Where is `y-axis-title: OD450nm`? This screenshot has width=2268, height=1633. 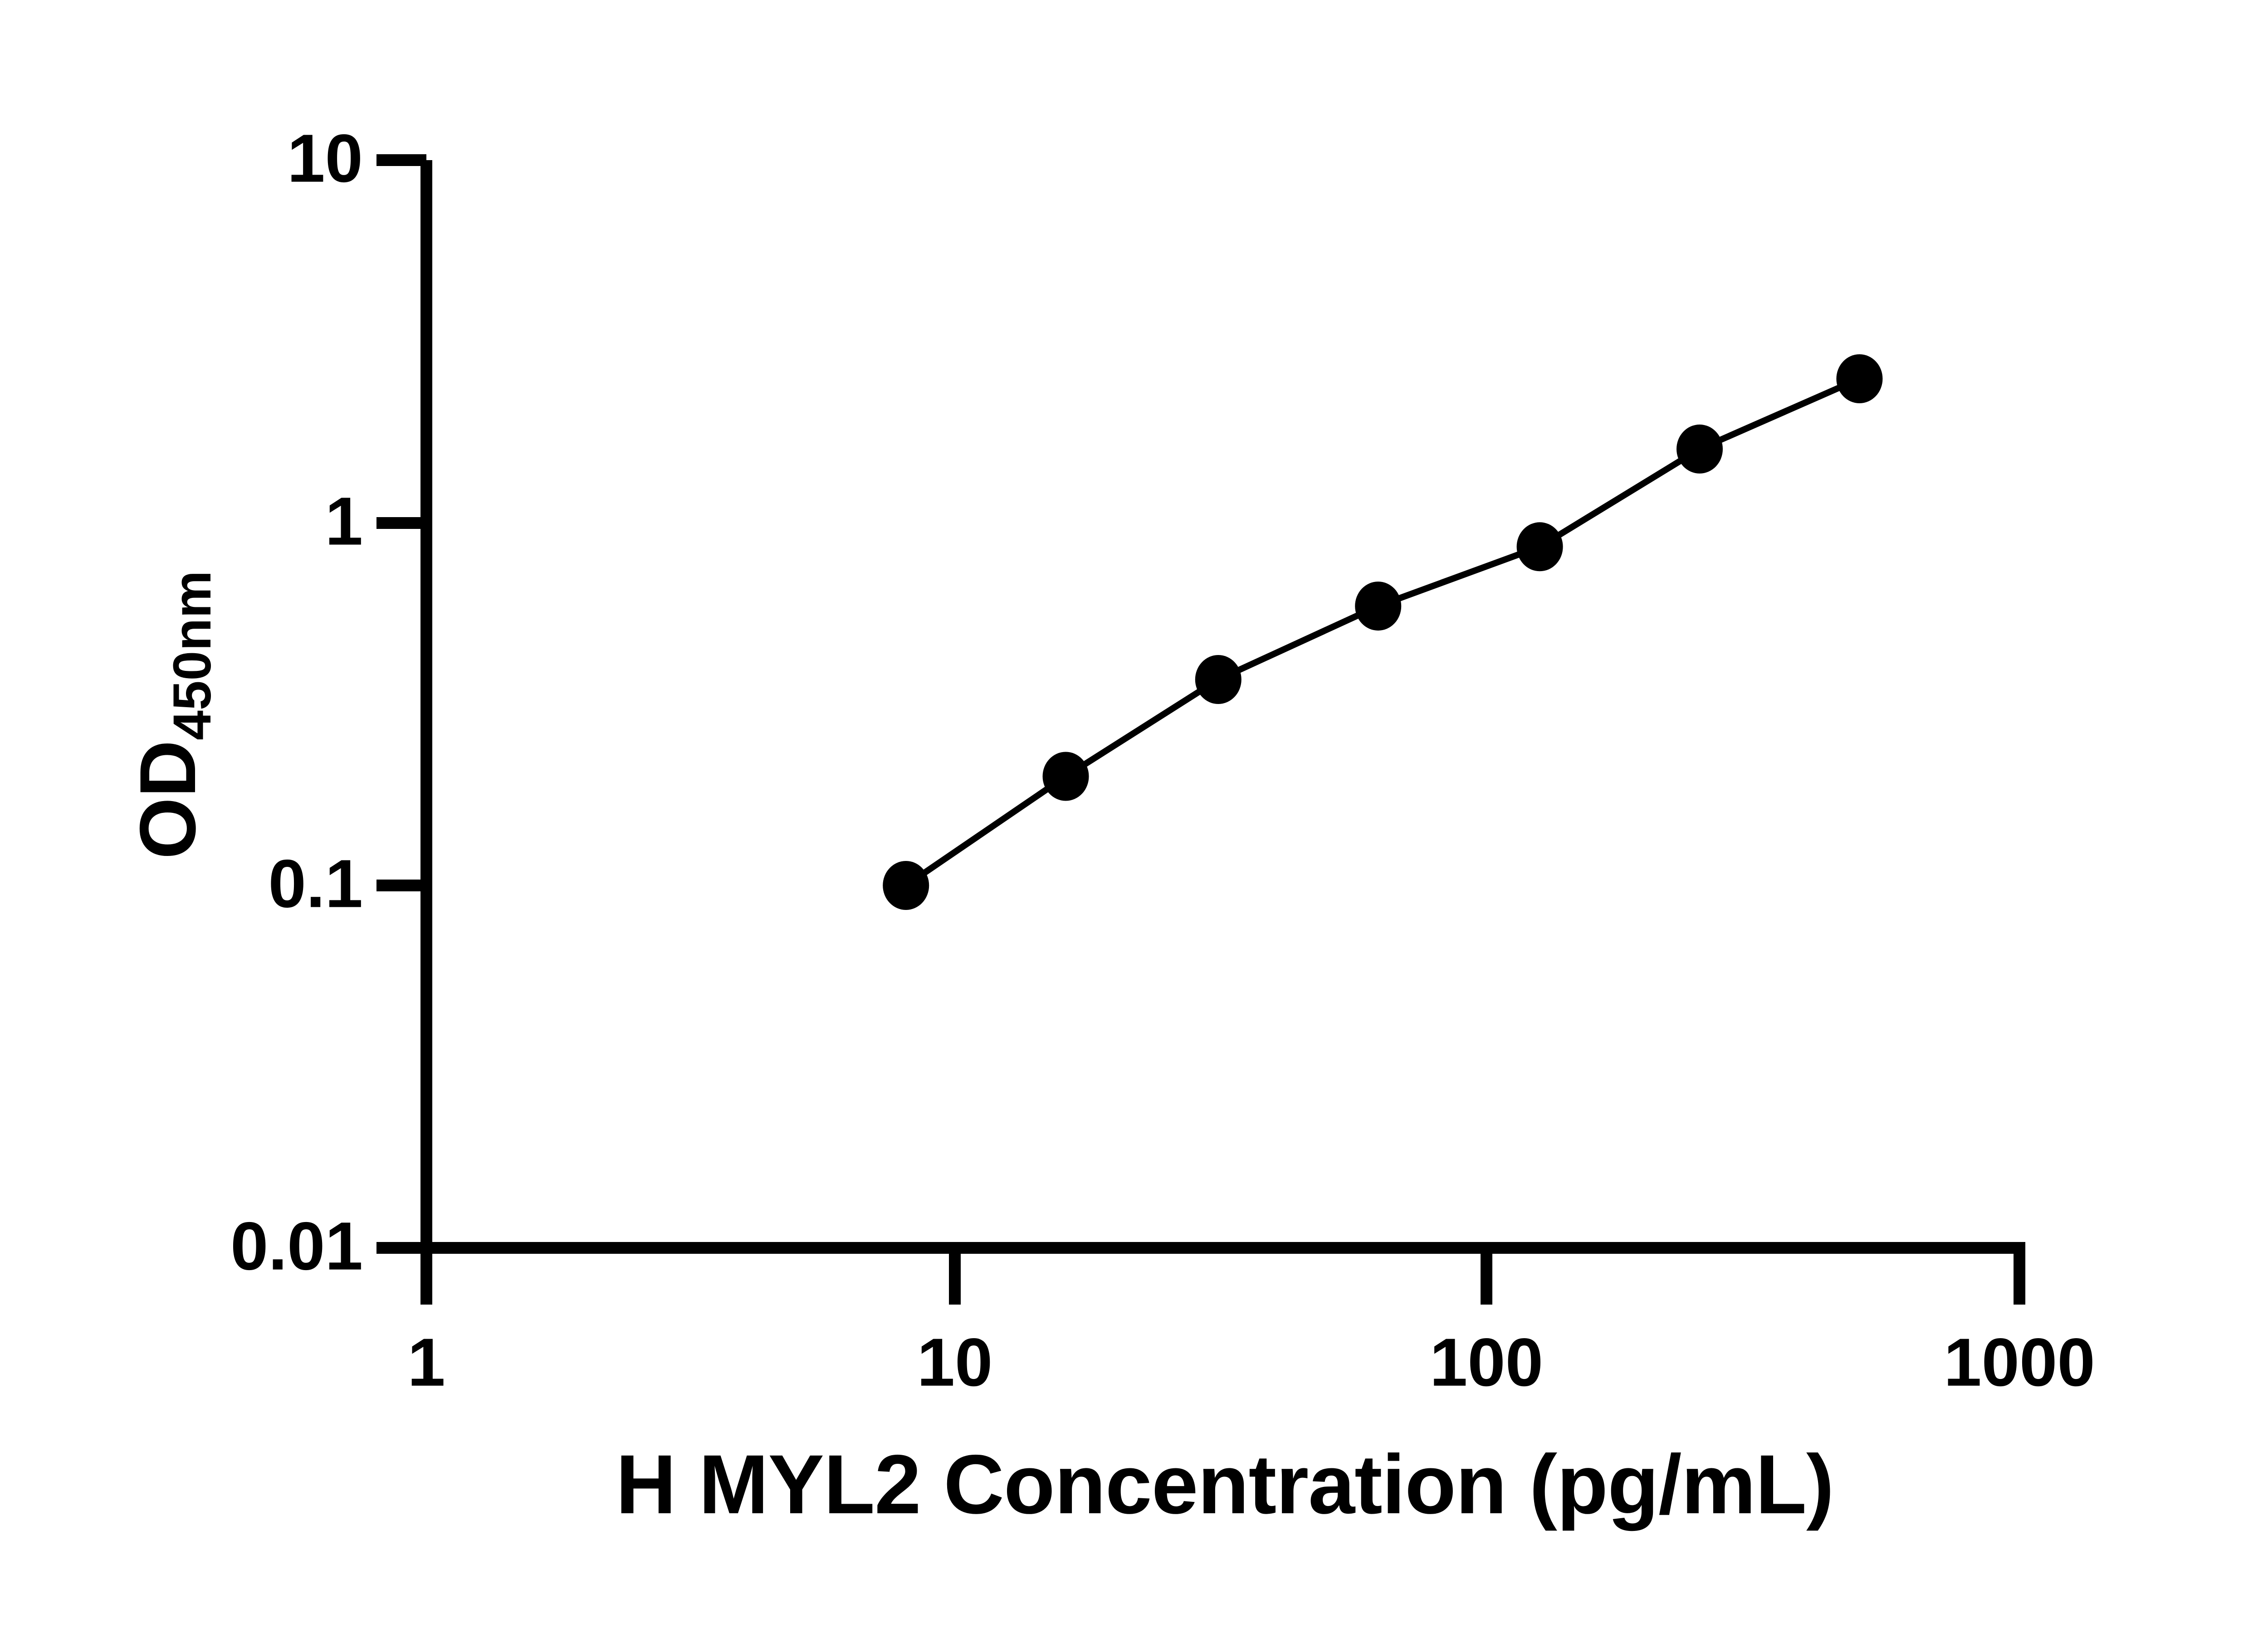 y-axis-title: OD450nm is located at coordinates (173, 715).